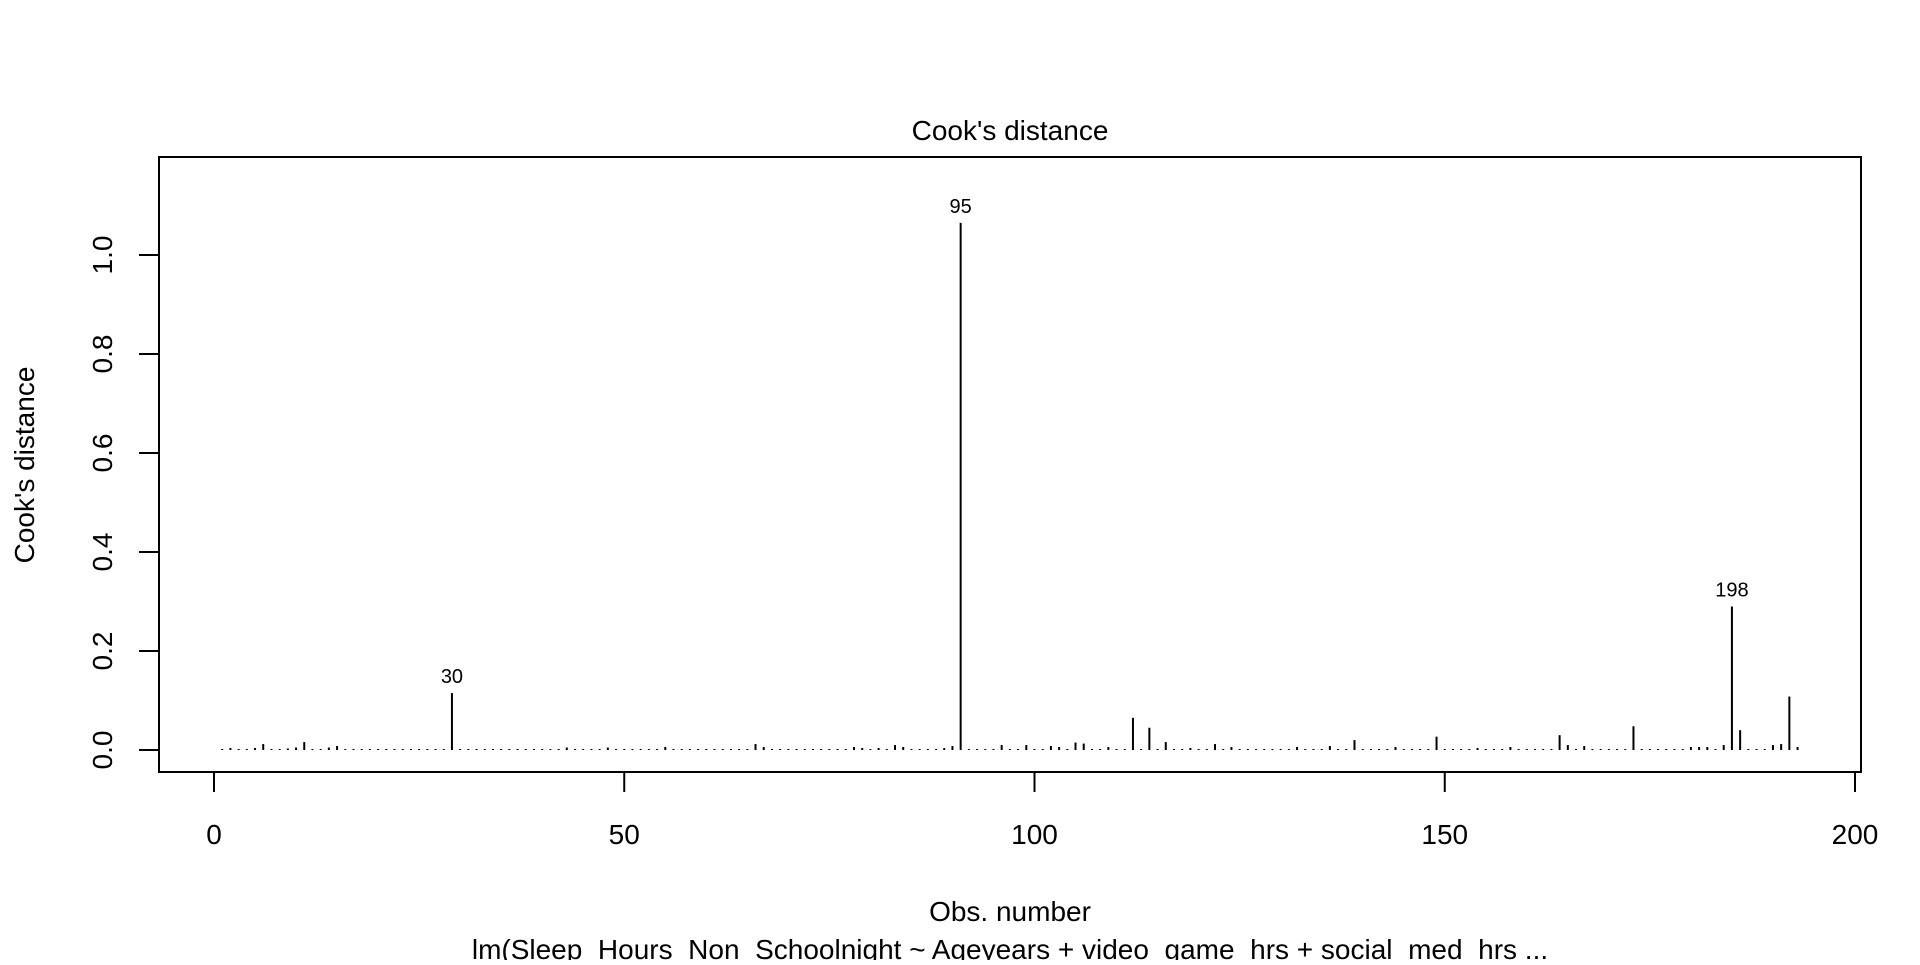  What do you see at coordinates (102, 255) in the screenshot?
I see `y-tick-label: 1.0` at bounding box center [102, 255].